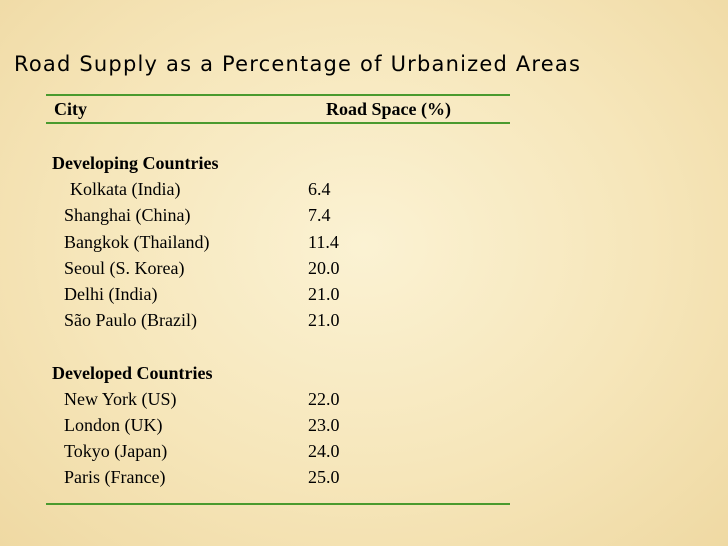  Describe the element at coordinates (135, 163) in the screenshot. I see `group-label: Developing Countries` at that location.